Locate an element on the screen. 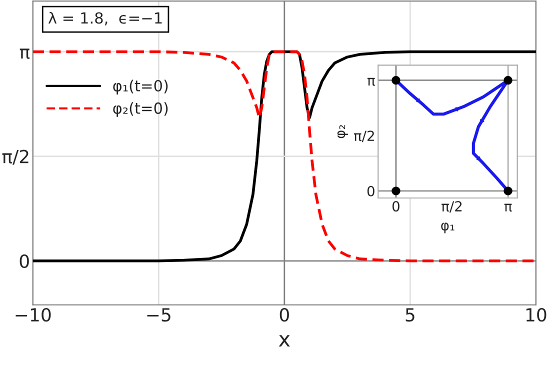 The height and width of the screenshot is (366, 548). y-axis-title: φ₂ is located at coordinates (342, 131).